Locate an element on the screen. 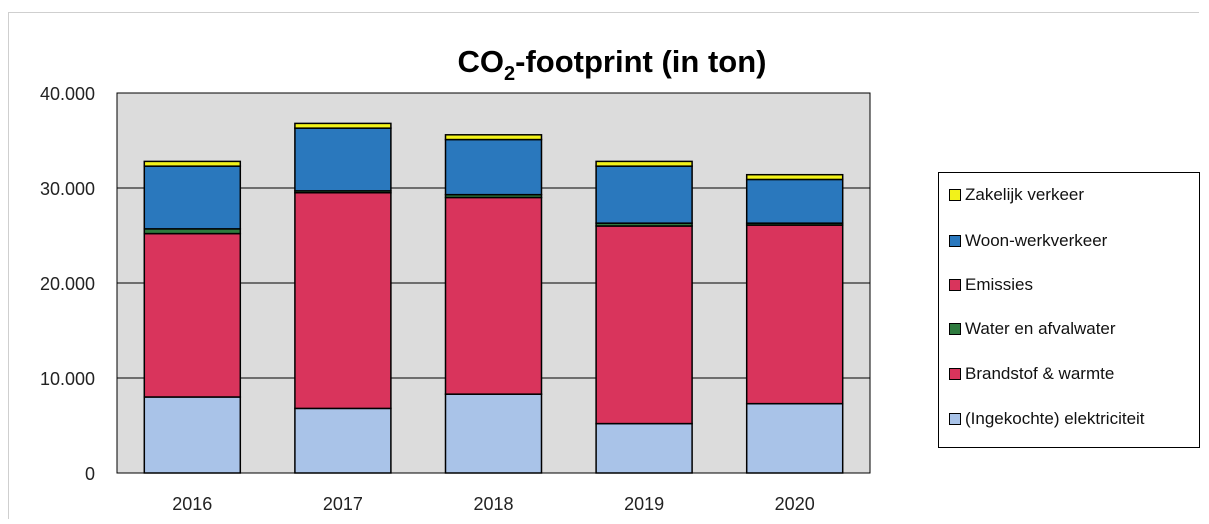  y-tick-label: 40.000 is located at coordinates (67, 94).